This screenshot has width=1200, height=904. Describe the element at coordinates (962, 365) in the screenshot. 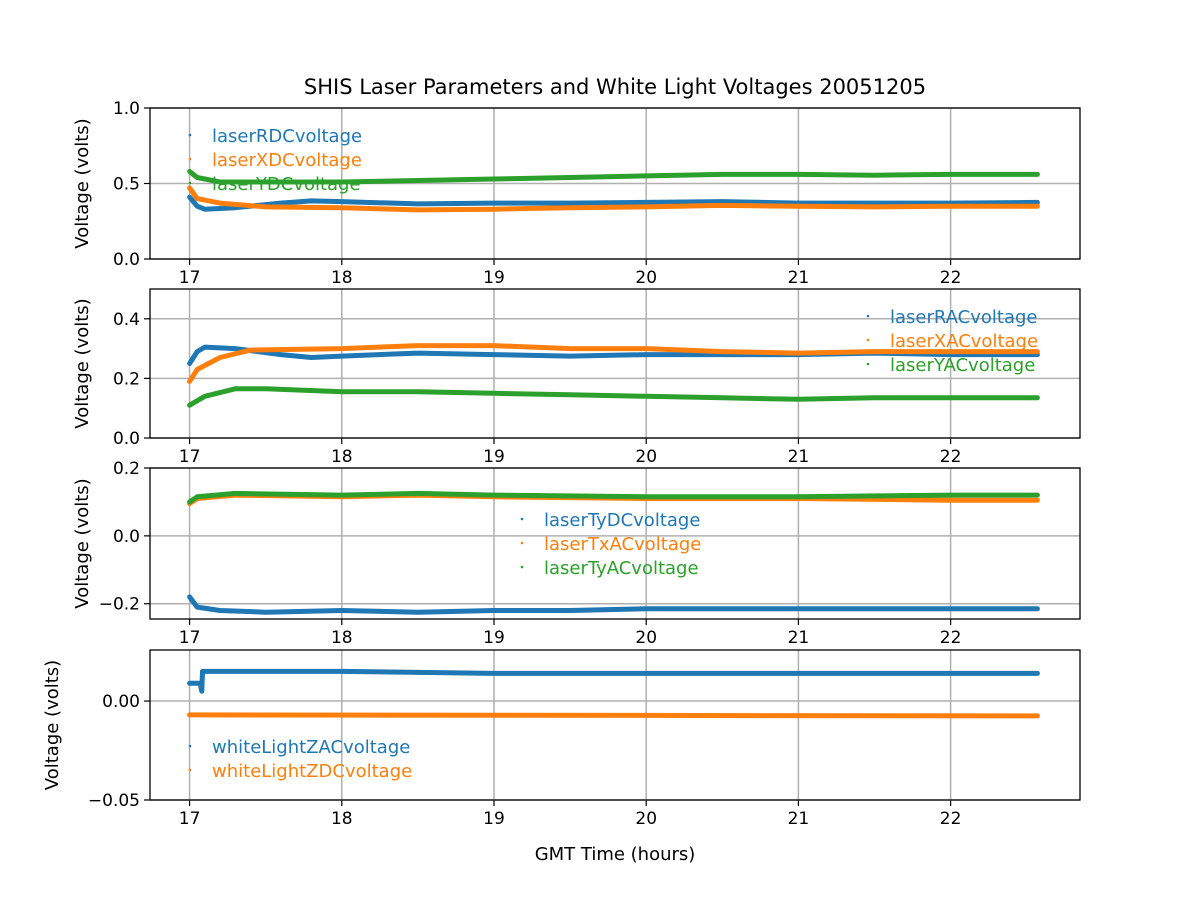

I see `legend-label: laserYACvoltage` at that location.